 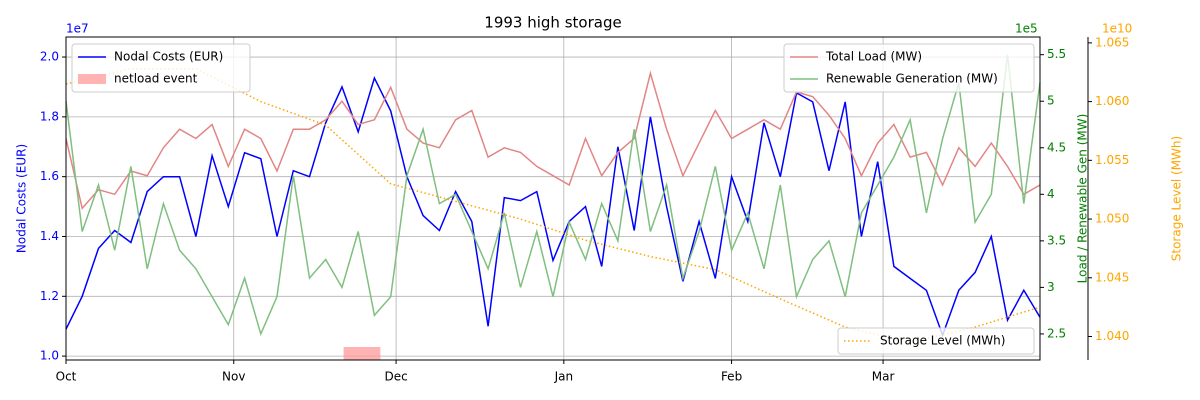 I want to click on y3-tick-label: 1.060, so click(x=1112, y=101).